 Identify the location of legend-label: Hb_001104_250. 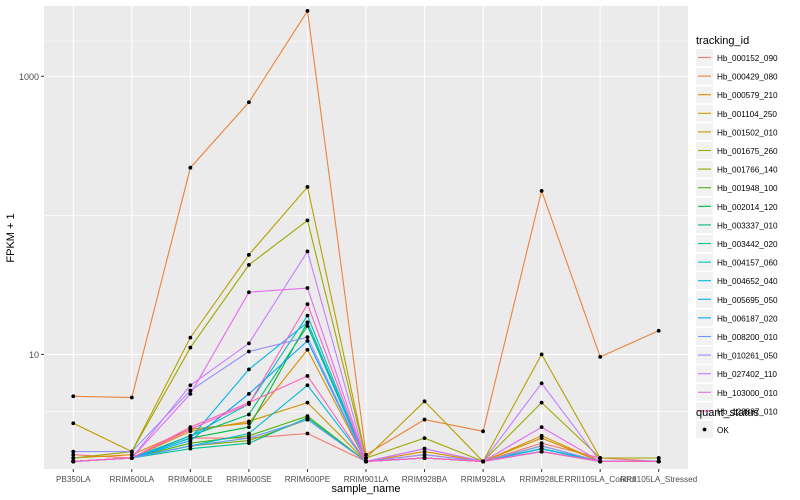
(747, 114).